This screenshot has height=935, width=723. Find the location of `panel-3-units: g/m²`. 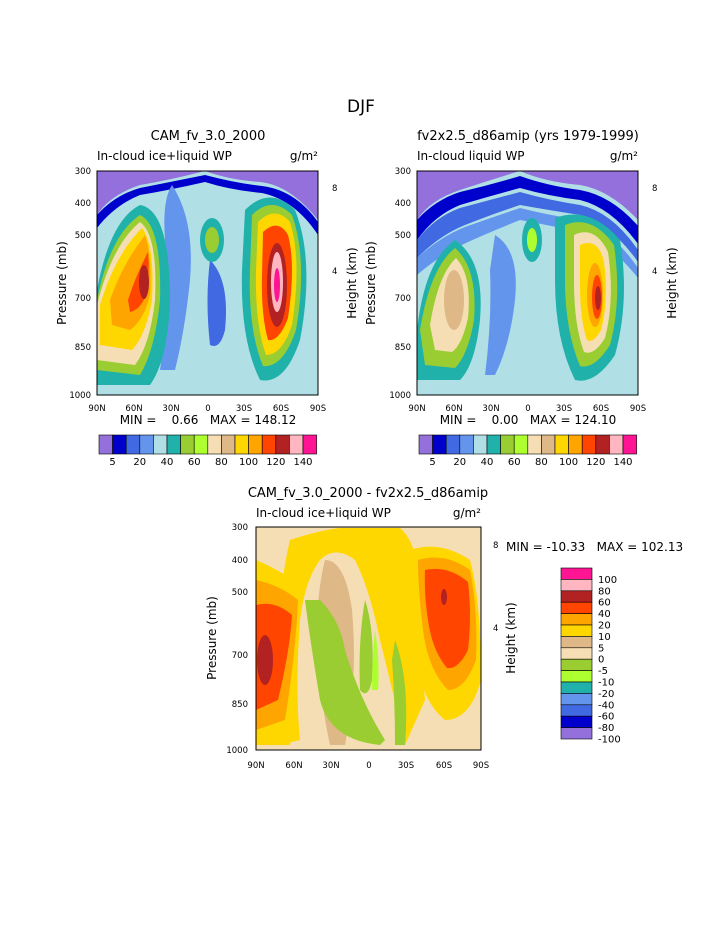

panel-3-units: g/m² is located at coordinates (467, 513).